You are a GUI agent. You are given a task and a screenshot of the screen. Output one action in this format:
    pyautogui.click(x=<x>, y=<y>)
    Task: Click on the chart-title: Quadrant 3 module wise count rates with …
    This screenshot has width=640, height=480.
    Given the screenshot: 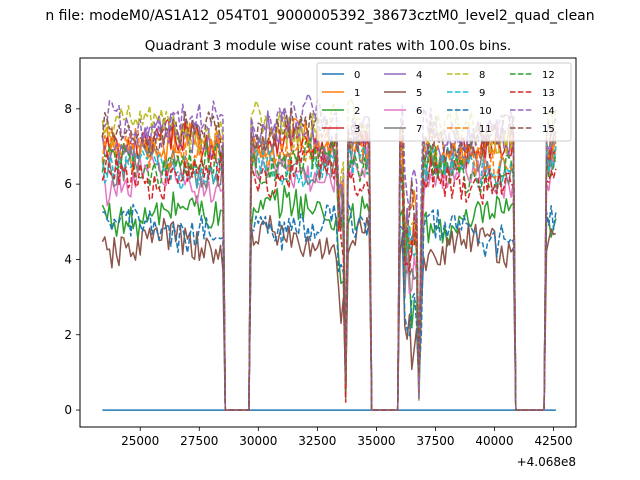 What is the action you would take?
    pyautogui.click(x=328, y=46)
    